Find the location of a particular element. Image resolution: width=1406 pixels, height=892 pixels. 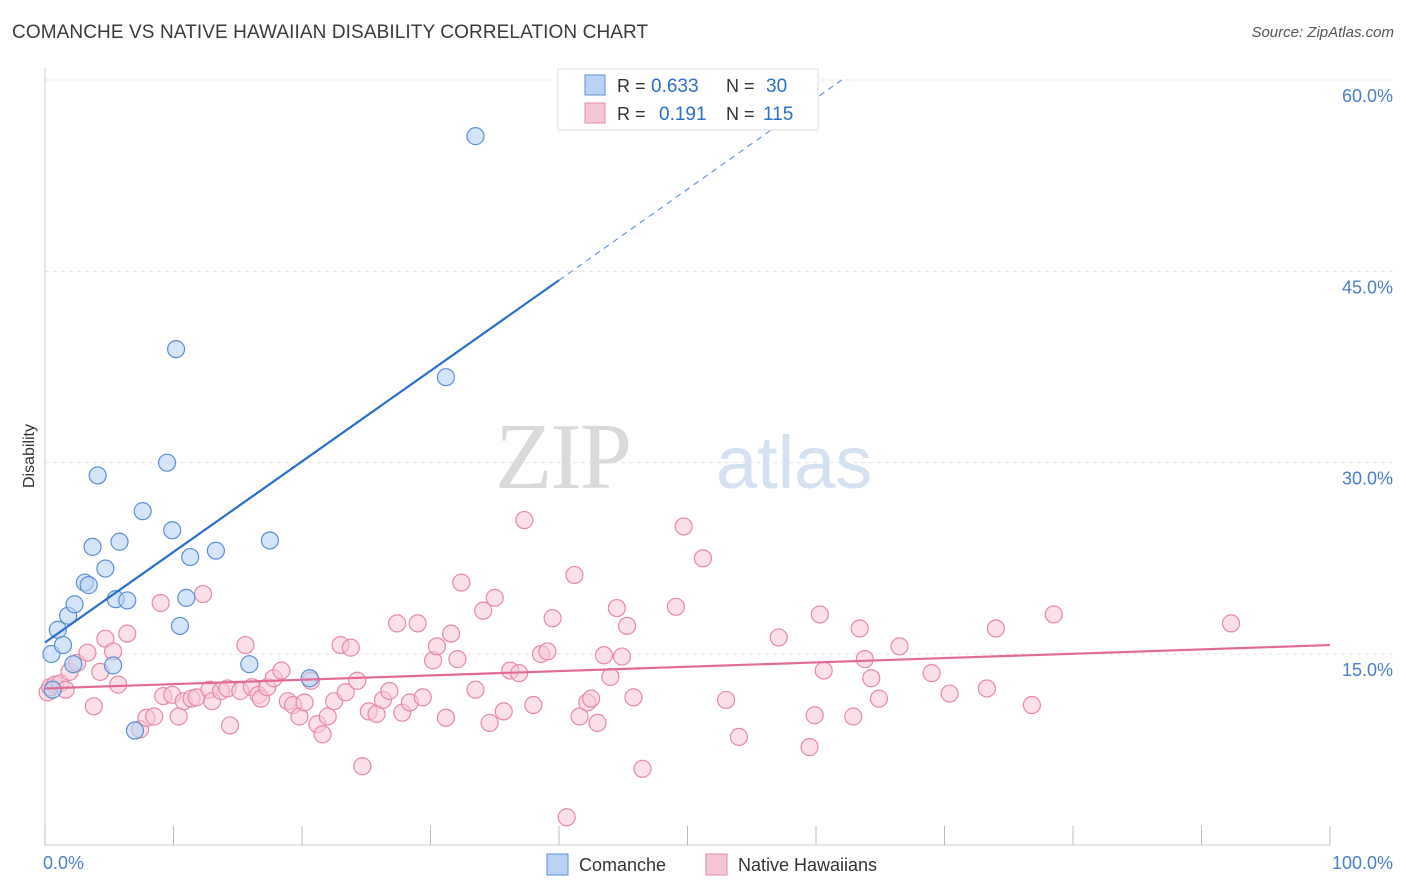

y-tick-label-15: 15.0% is located at coordinates (1367, 670).